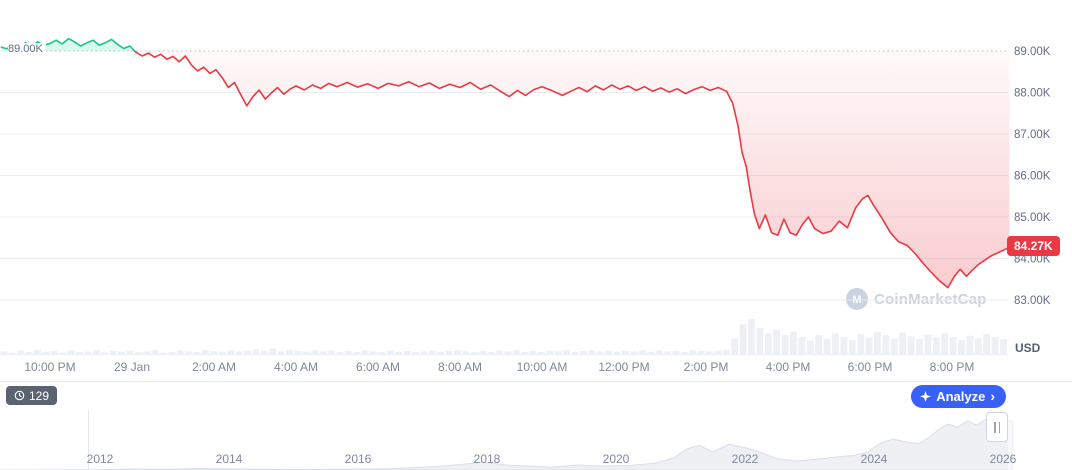  Describe the element at coordinates (503, 337) in the screenshot. I see `volume-bars` at that location.